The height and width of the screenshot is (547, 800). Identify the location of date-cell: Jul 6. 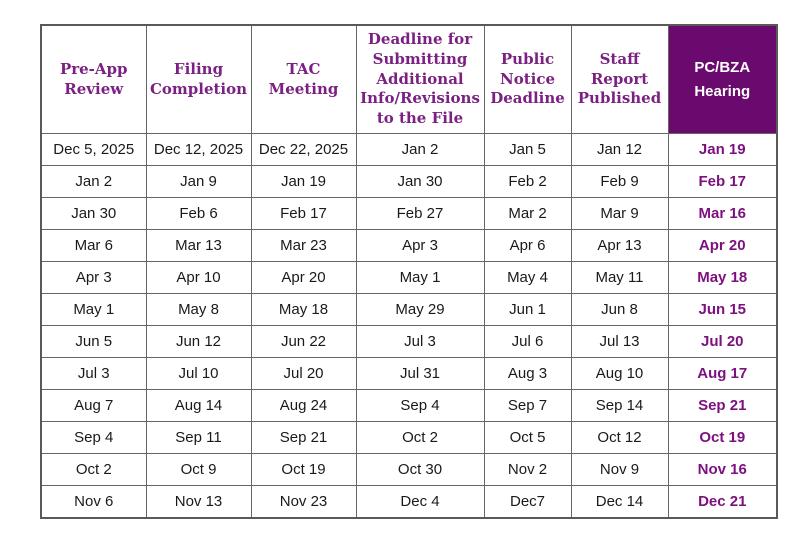
(527, 341).